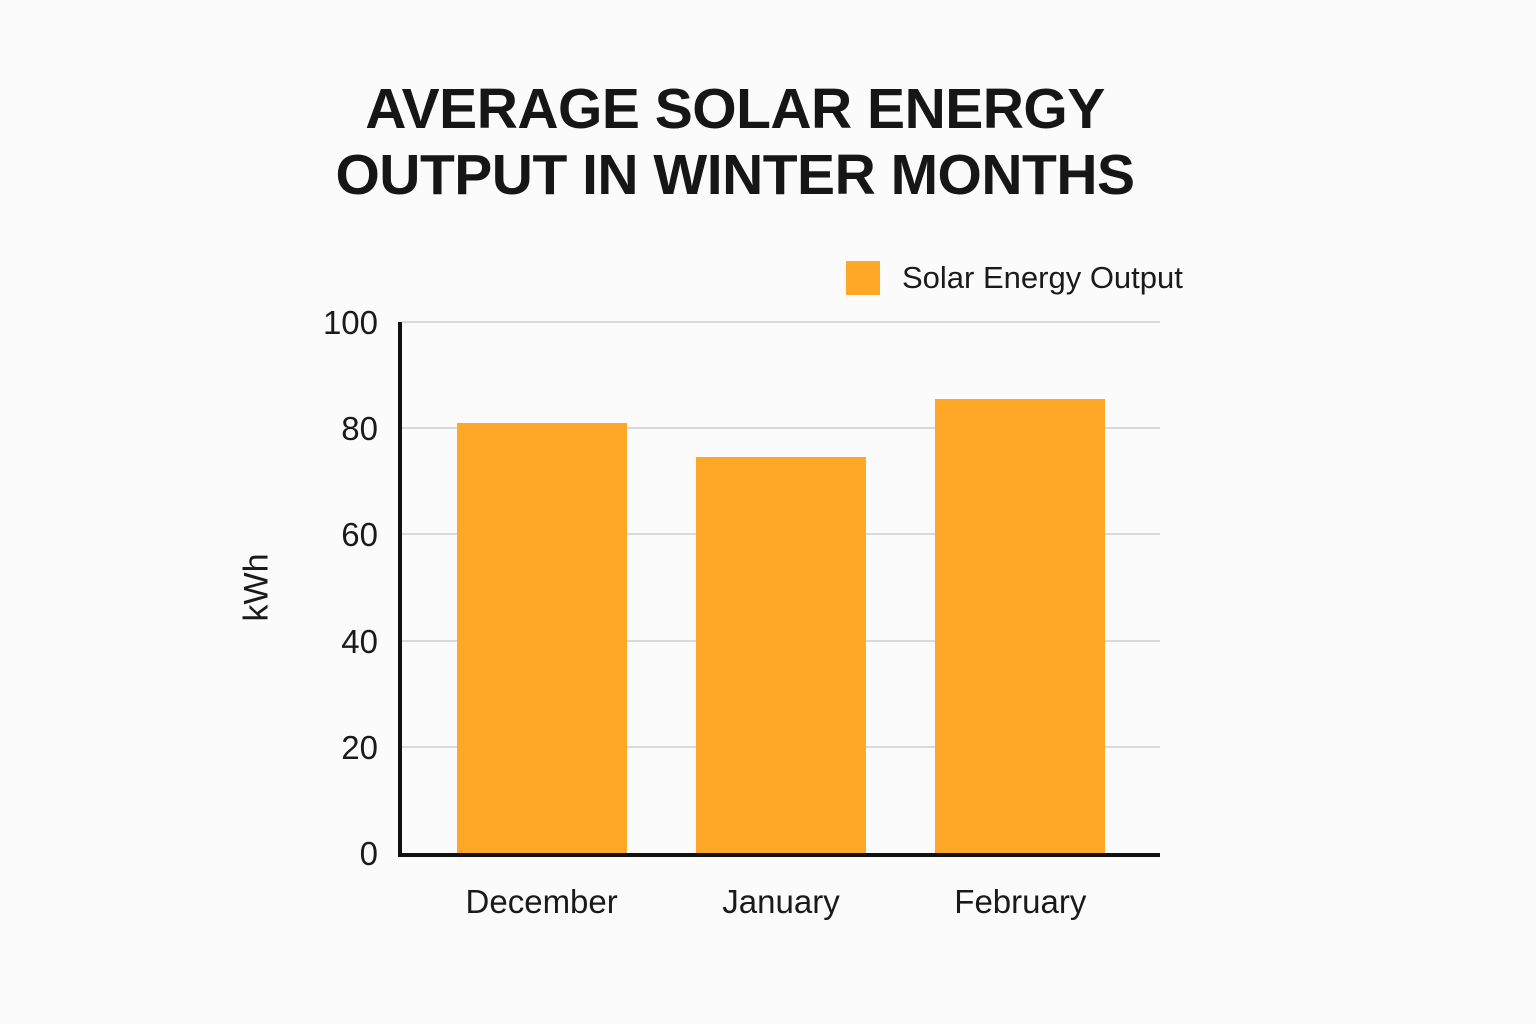 Image resolution: width=1536 pixels, height=1024 pixels. I want to click on legend: Solar Energy Output, so click(1014, 278).